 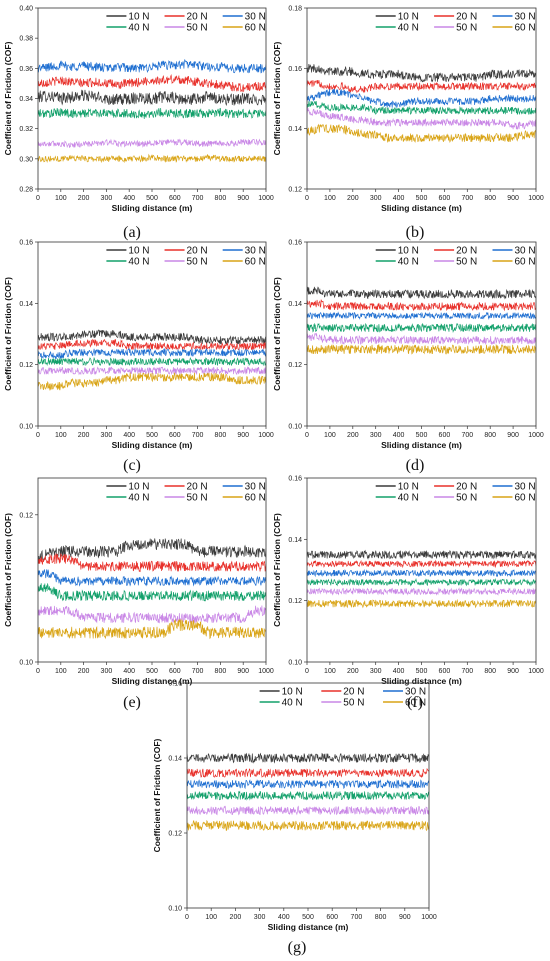 I want to click on x-tick-label: 500, so click(x=308, y=917).